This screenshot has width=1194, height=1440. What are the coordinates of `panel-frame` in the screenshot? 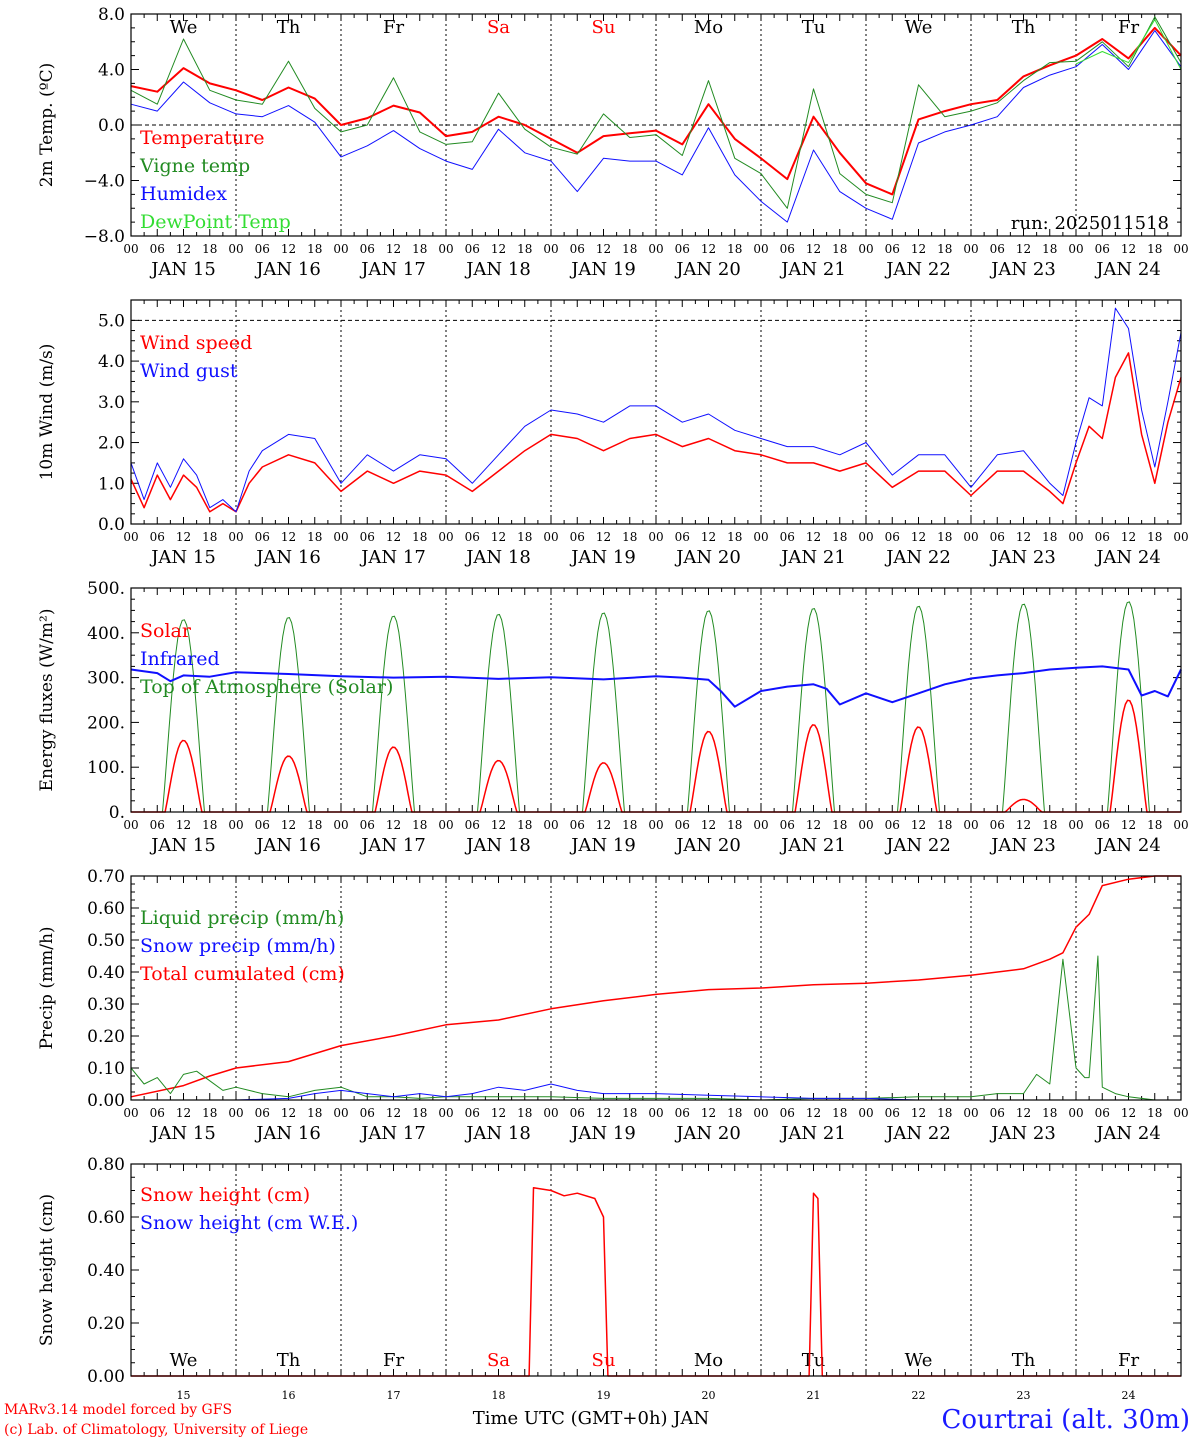 It's located at (656, 1270).